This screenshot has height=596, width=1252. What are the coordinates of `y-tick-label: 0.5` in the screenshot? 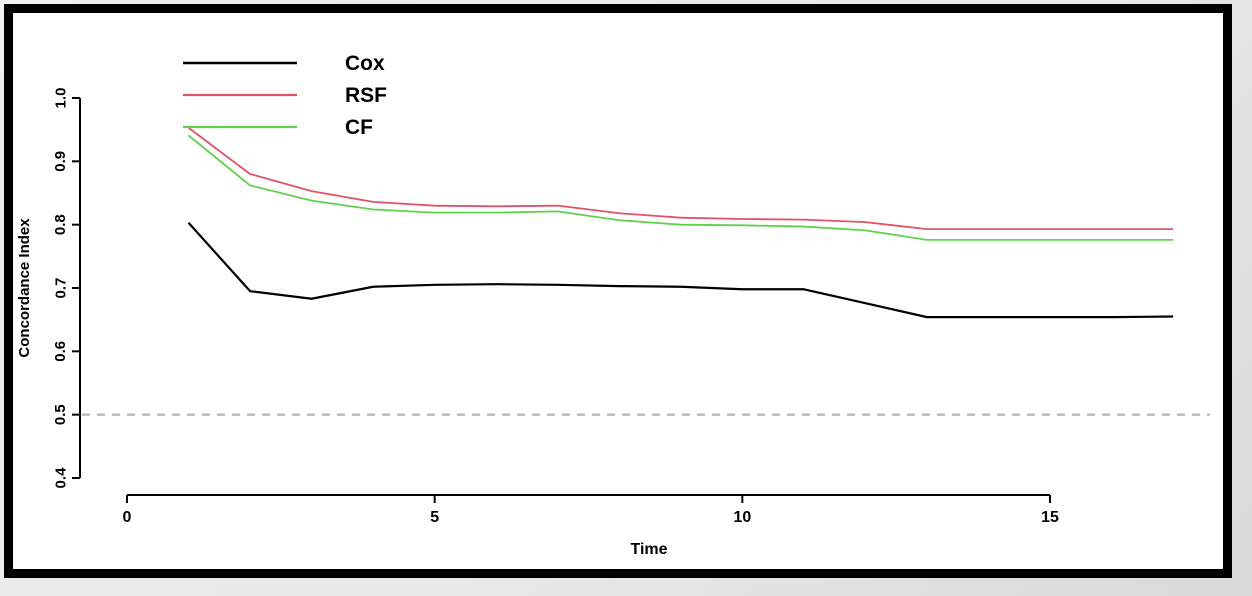 It's located at (60, 414).